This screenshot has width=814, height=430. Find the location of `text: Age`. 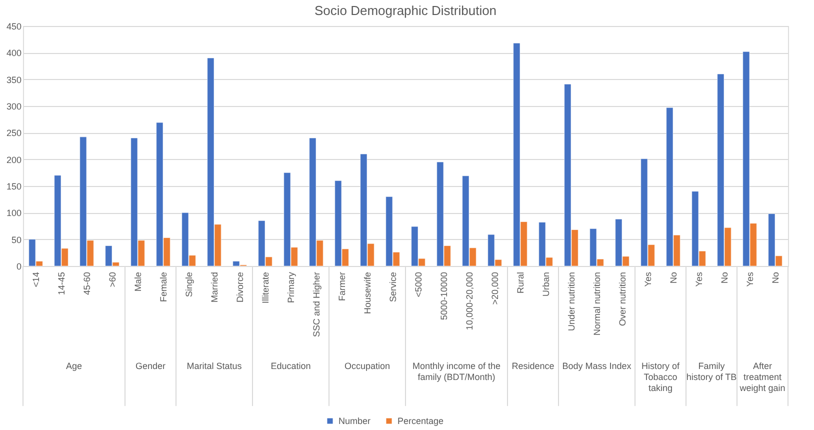

text: Age is located at coordinates (74, 366).